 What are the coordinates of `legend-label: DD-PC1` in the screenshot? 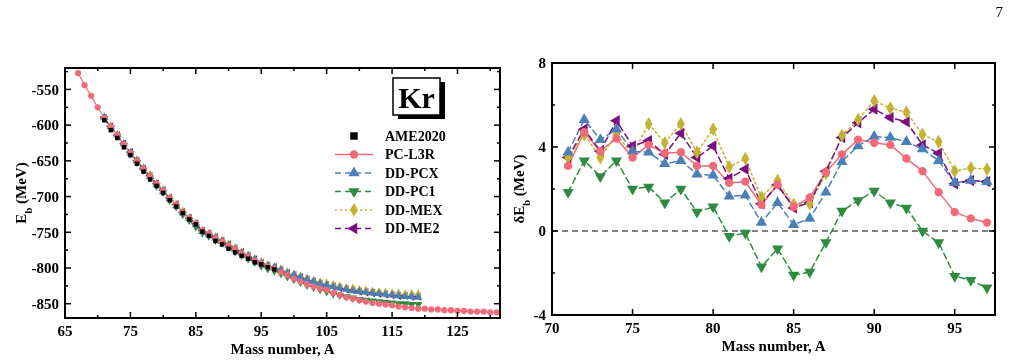 It's located at (410, 192).